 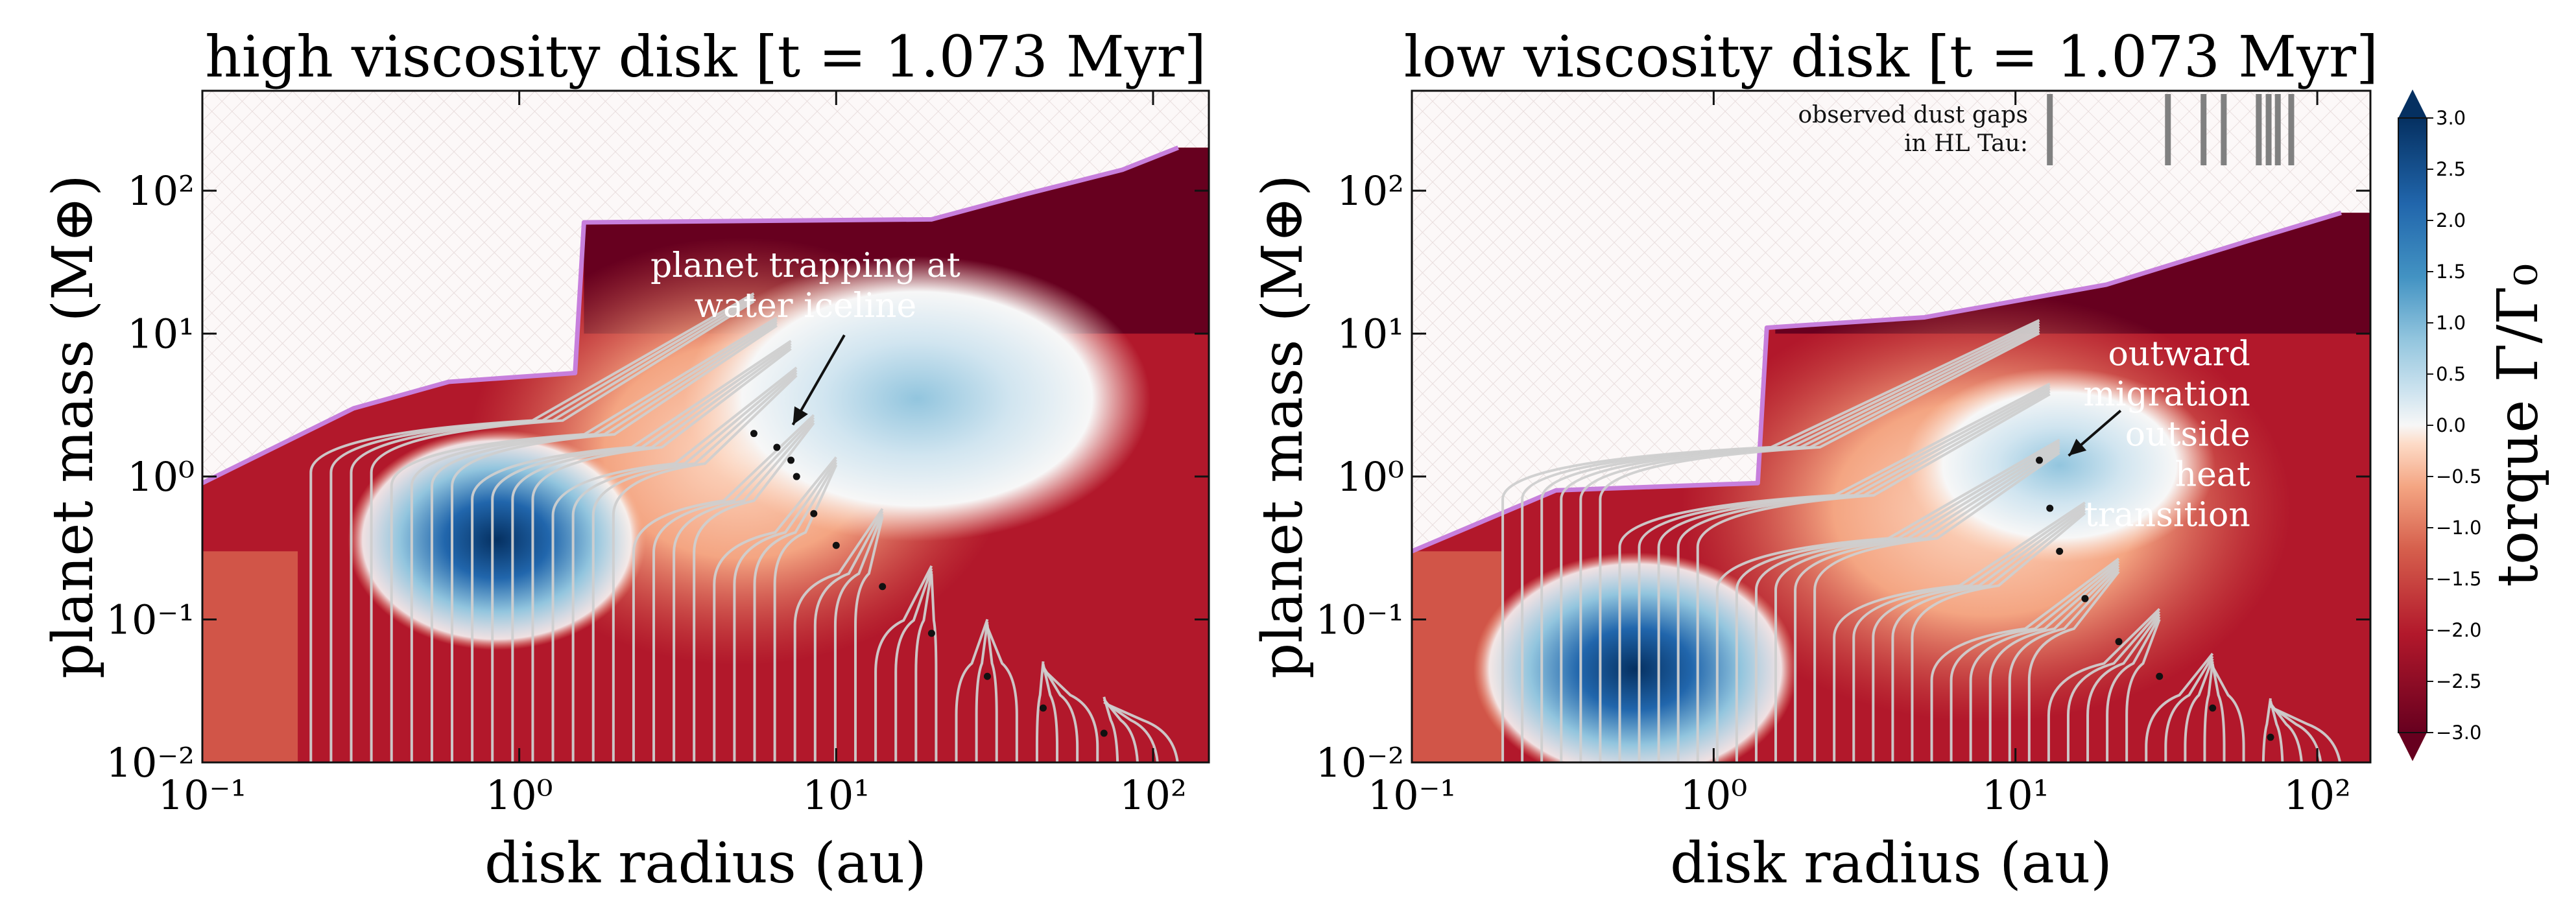 What do you see at coordinates (805, 266) in the screenshot?
I see `annotation-text: planet trapping at` at bounding box center [805, 266].